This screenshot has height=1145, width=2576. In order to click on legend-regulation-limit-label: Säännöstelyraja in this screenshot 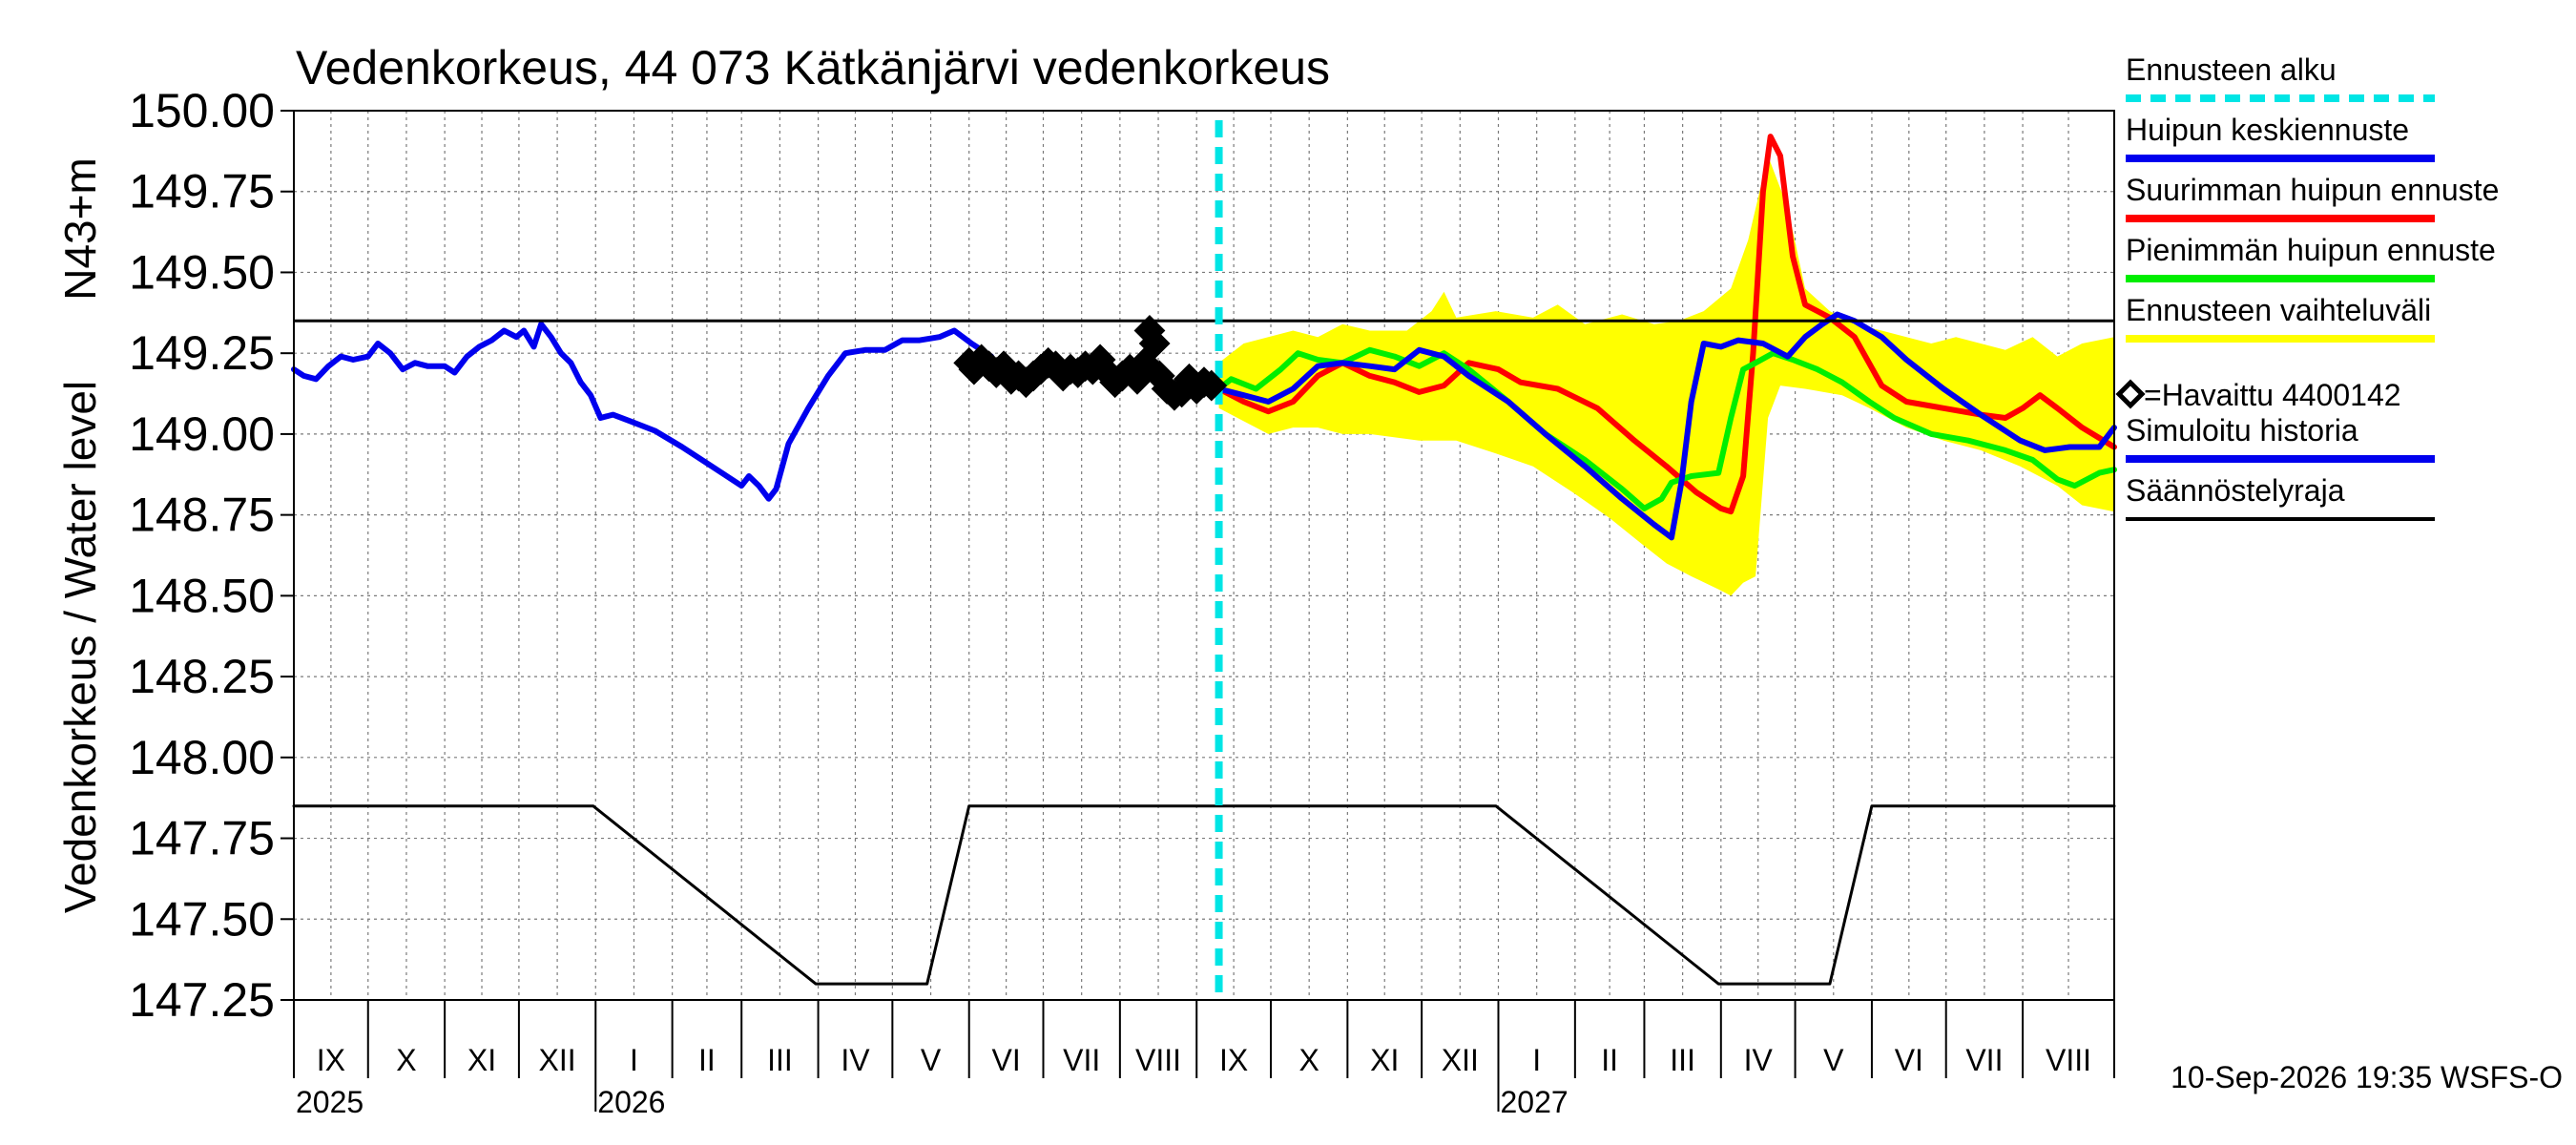, I will do `click(2235, 490)`.